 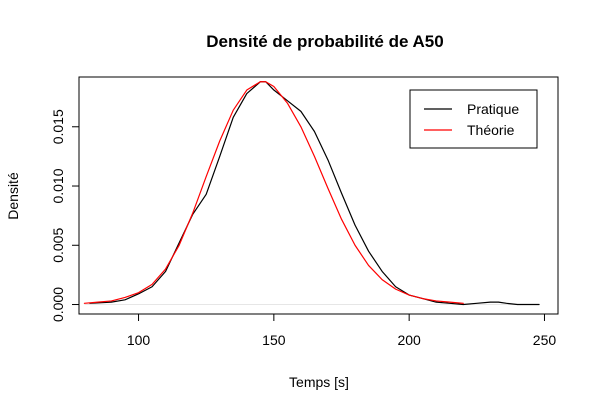 What do you see at coordinates (493, 109) in the screenshot?
I see `legend-label-0: Pratique` at bounding box center [493, 109].